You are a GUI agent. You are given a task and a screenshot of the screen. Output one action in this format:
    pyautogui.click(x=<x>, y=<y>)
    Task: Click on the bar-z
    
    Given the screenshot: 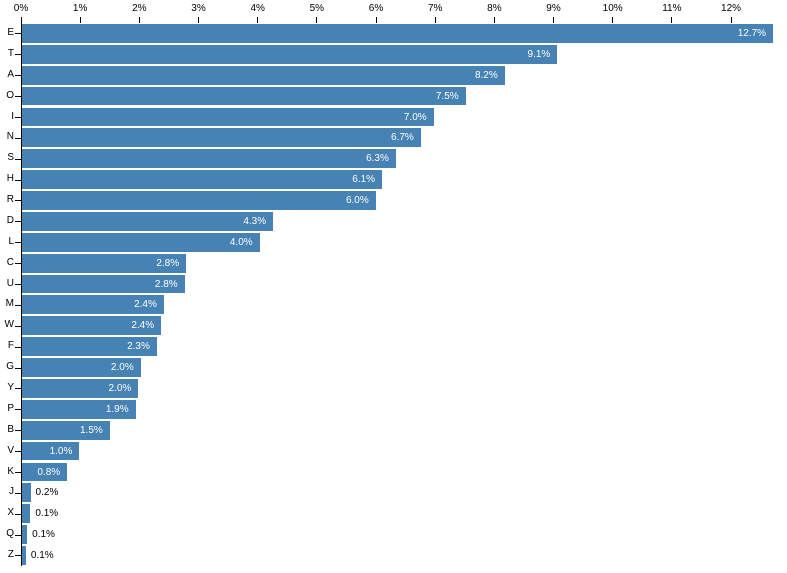 What is the action you would take?
    pyautogui.click(x=23, y=555)
    